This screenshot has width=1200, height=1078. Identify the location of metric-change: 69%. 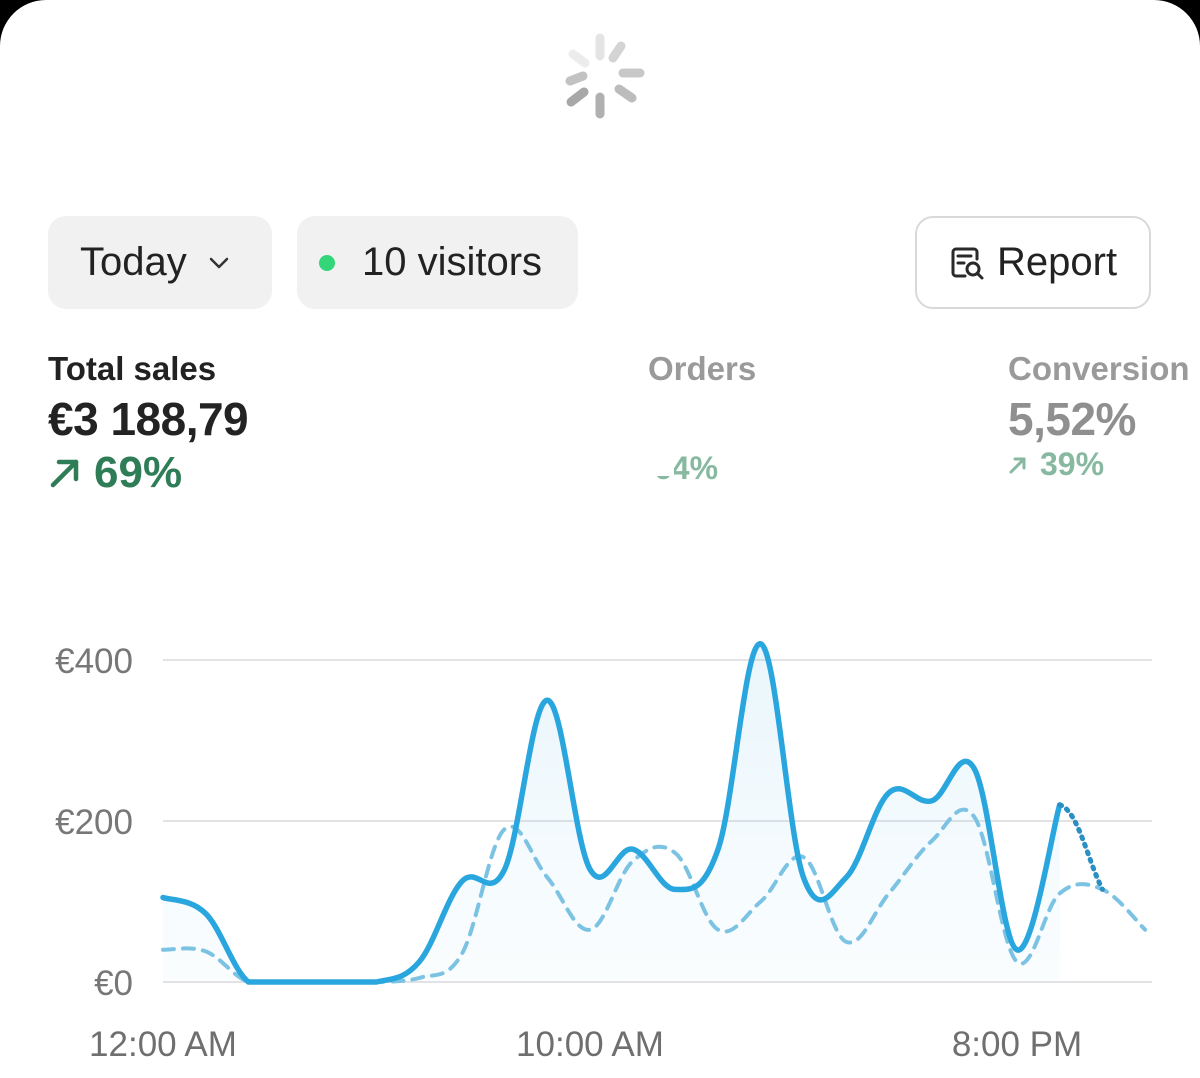
(148, 473).